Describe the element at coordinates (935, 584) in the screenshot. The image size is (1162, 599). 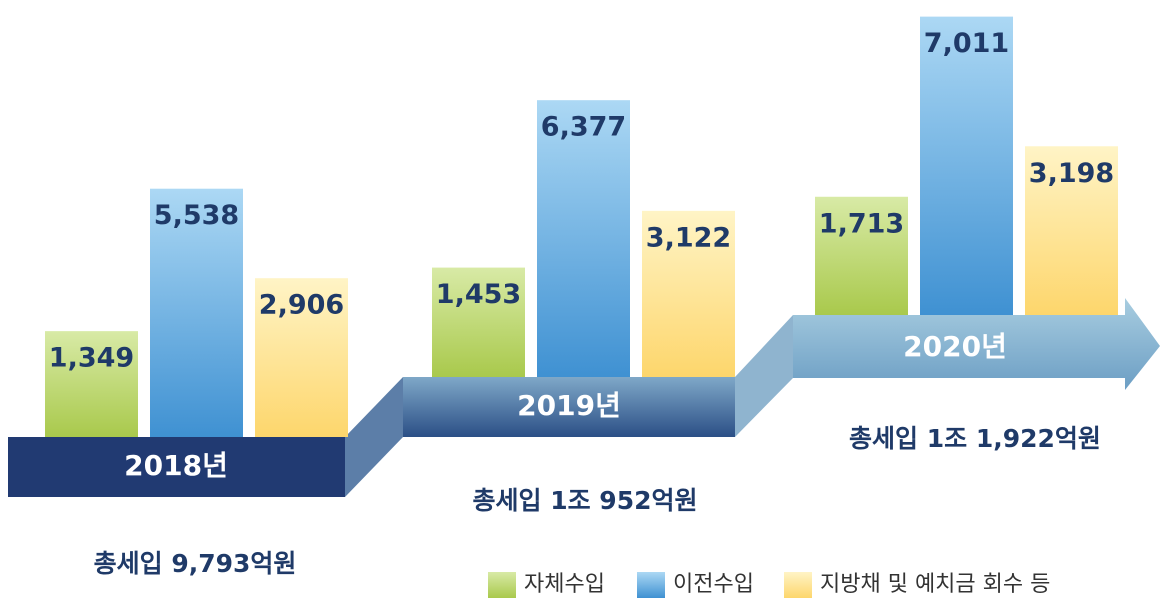
I see `legend-label: 지방채 및 예치금 회수 등` at that location.